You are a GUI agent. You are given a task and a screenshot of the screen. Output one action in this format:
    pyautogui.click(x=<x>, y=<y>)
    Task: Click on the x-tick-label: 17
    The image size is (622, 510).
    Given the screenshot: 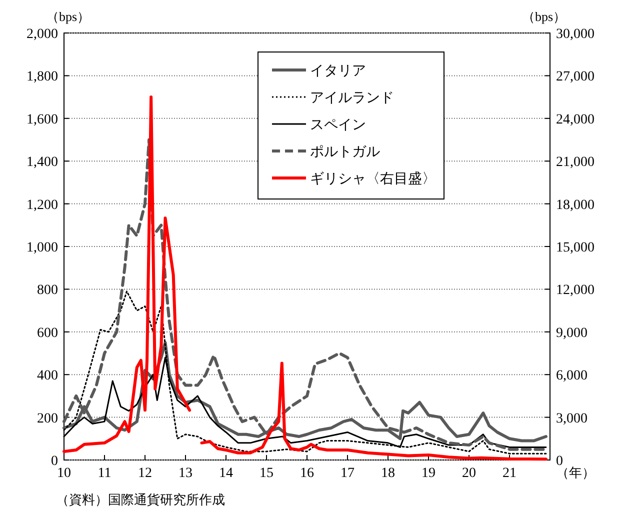 What is the action you would take?
    pyautogui.click(x=347, y=473)
    